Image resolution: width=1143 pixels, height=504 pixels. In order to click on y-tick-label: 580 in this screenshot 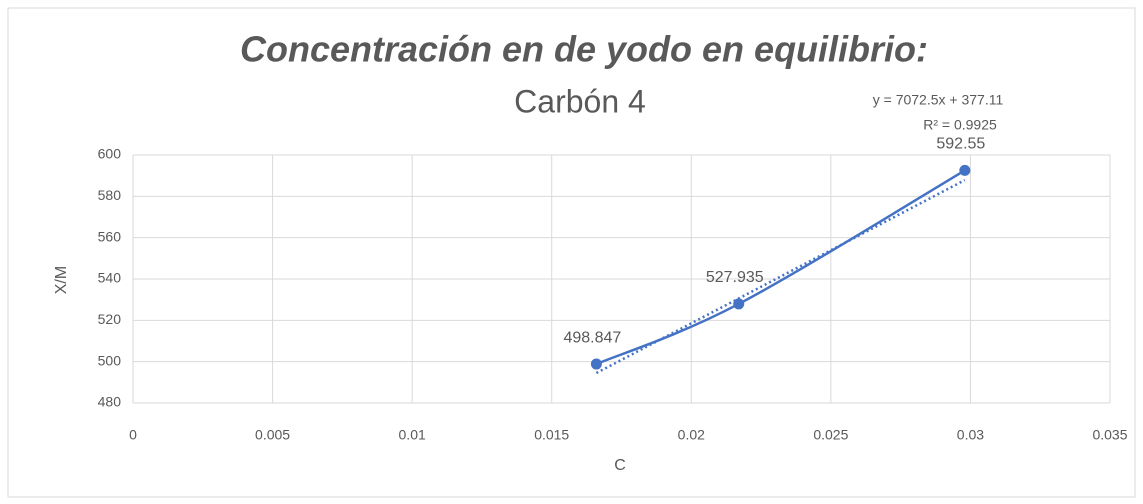, I will do `click(110, 195)`.